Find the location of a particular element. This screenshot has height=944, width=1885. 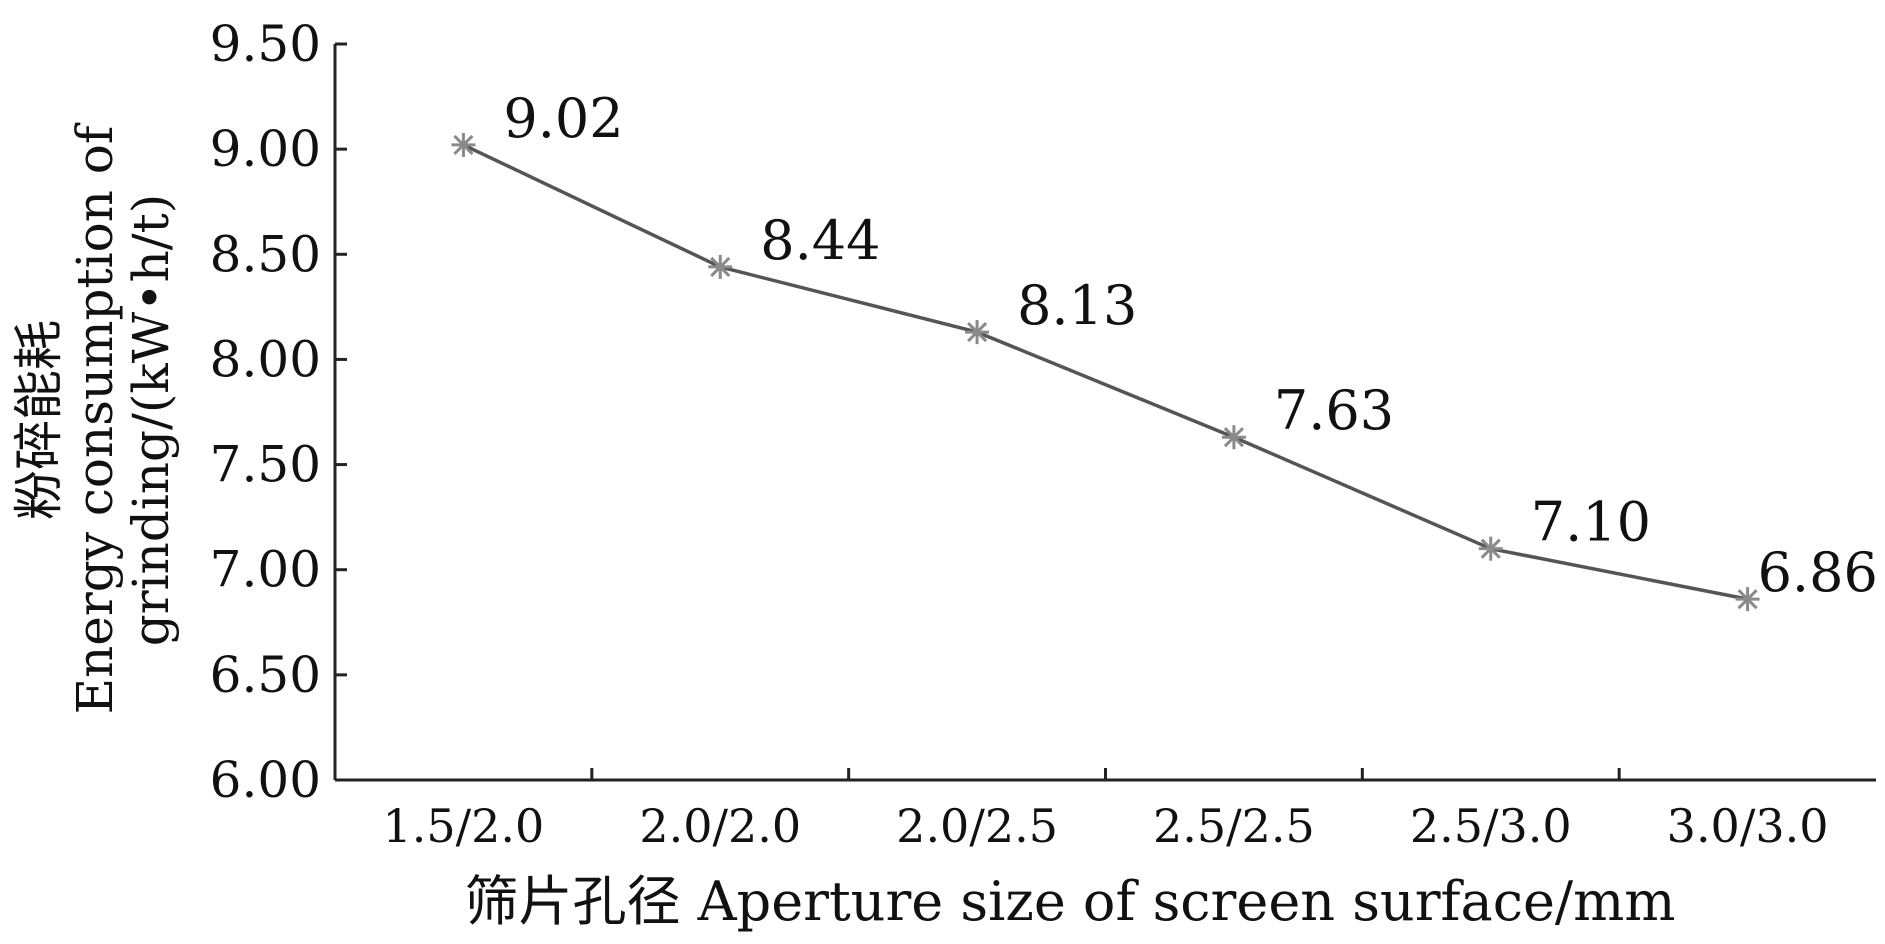

x-tick-label: 2.0/2.0 is located at coordinates (720, 826).